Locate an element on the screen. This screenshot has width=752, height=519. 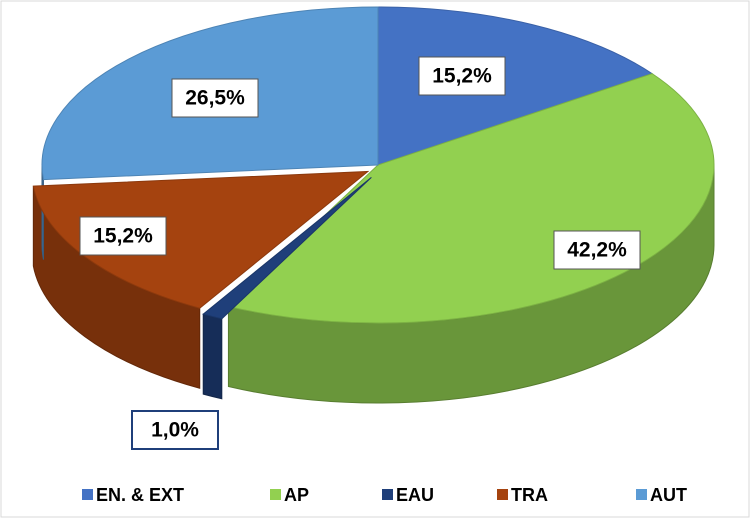
pie-side is located at coordinates (212, 356).